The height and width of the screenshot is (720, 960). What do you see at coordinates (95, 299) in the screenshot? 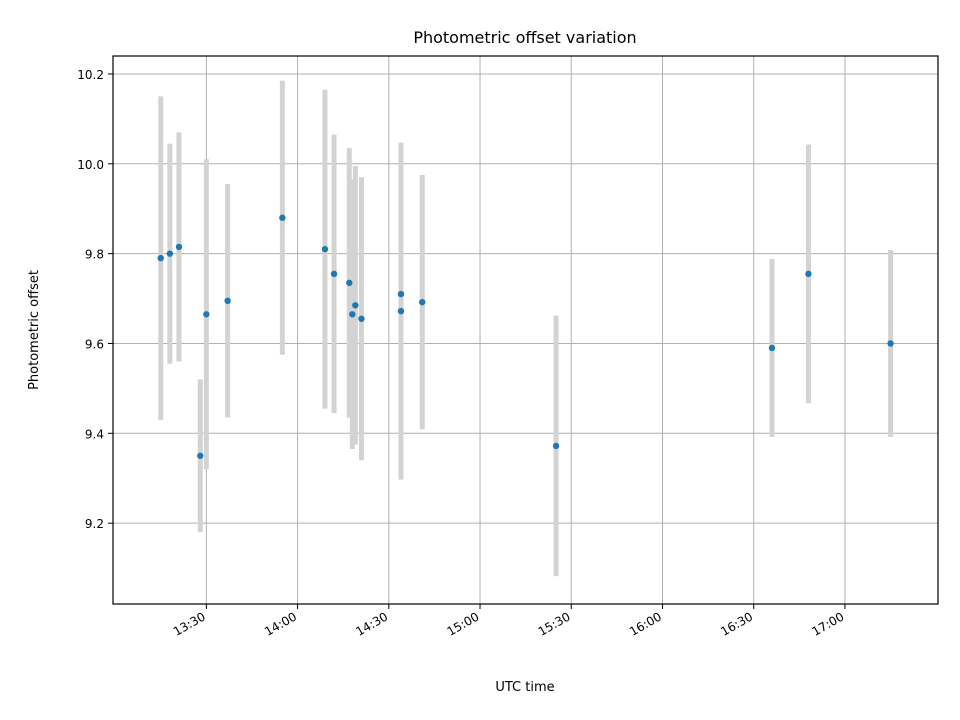
I see `y-axis-ticks: 9.2 9.4 9.6 9.8 10.0 10.2` at bounding box center [95, 299].